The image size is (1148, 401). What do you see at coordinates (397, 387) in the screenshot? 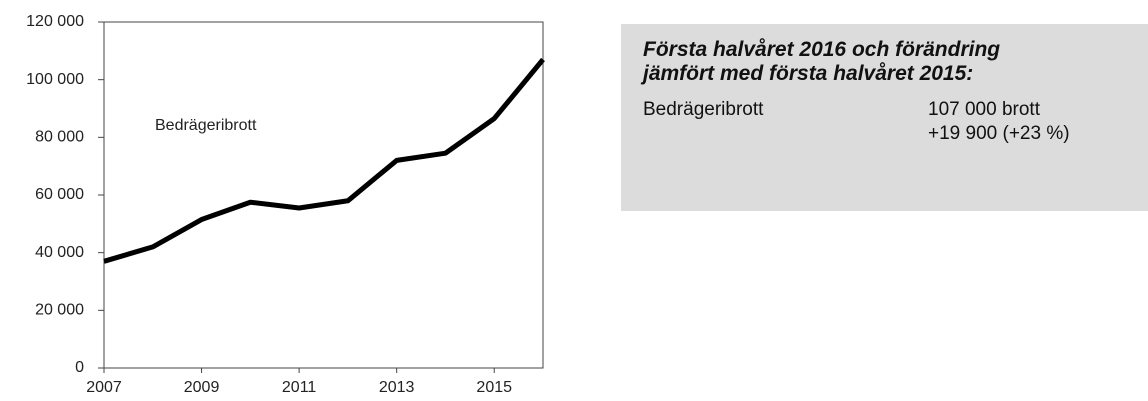
I see `x-tick-label: 2013` at bounding box center [397, 387].